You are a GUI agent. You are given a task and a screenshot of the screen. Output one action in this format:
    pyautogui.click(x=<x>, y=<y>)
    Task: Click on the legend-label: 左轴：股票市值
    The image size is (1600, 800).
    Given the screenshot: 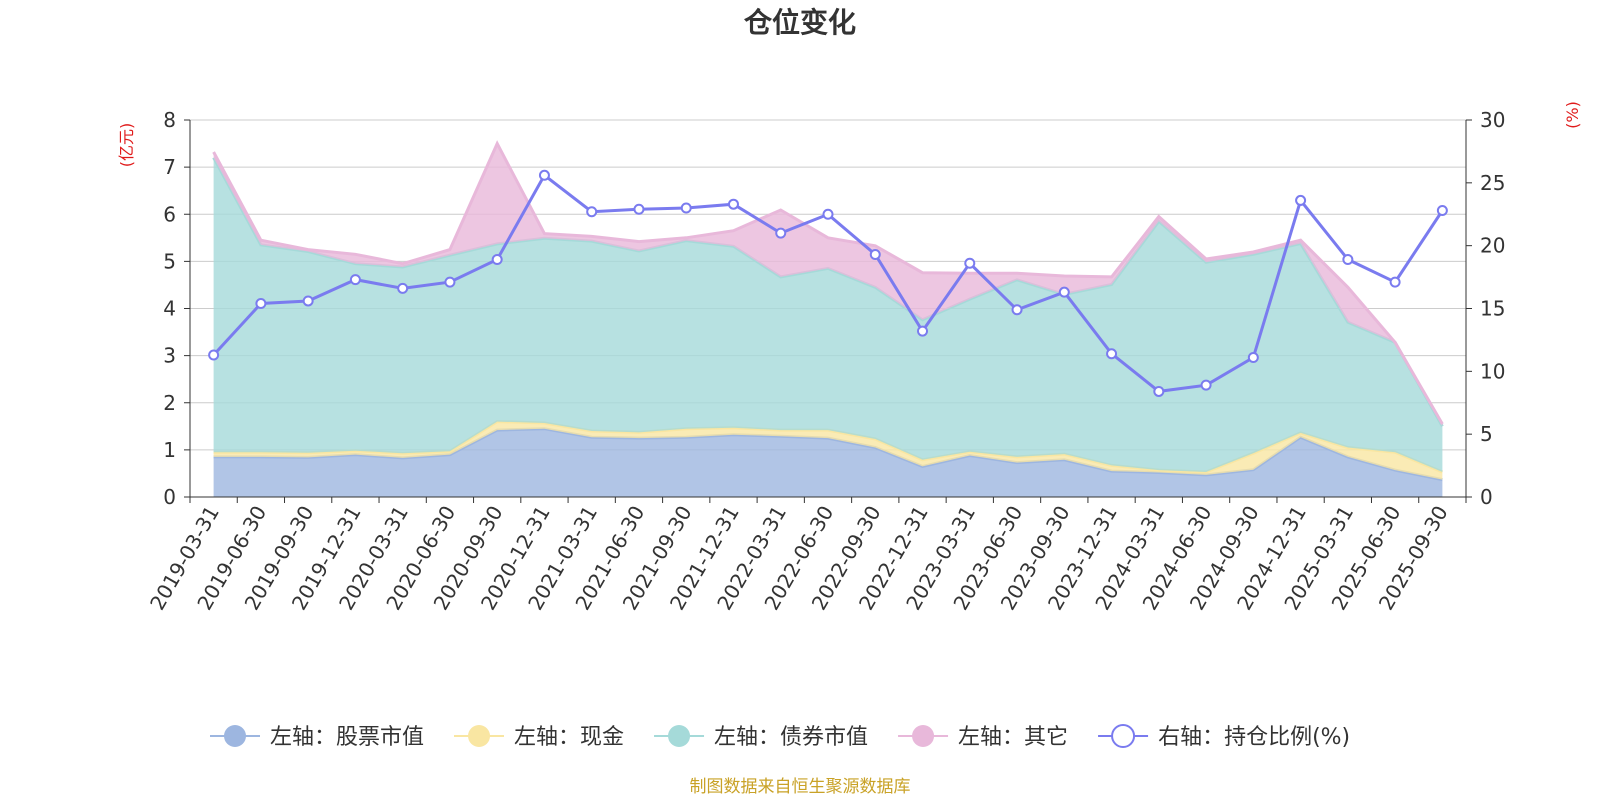 What is the action you would take?
    pyautogui.click(x=347, y=737)
    